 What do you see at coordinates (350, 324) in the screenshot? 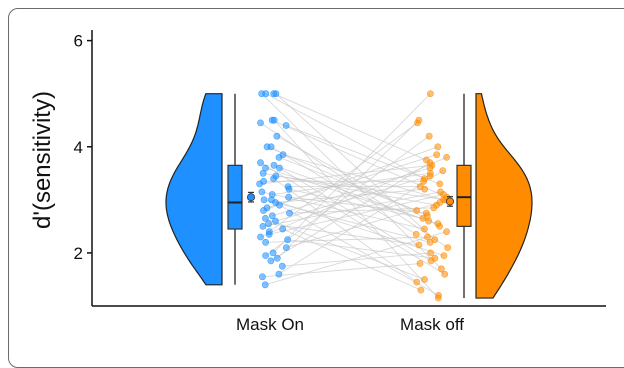
I see `category-labels: Mask On Mask off` at bounding box center [350, 324].